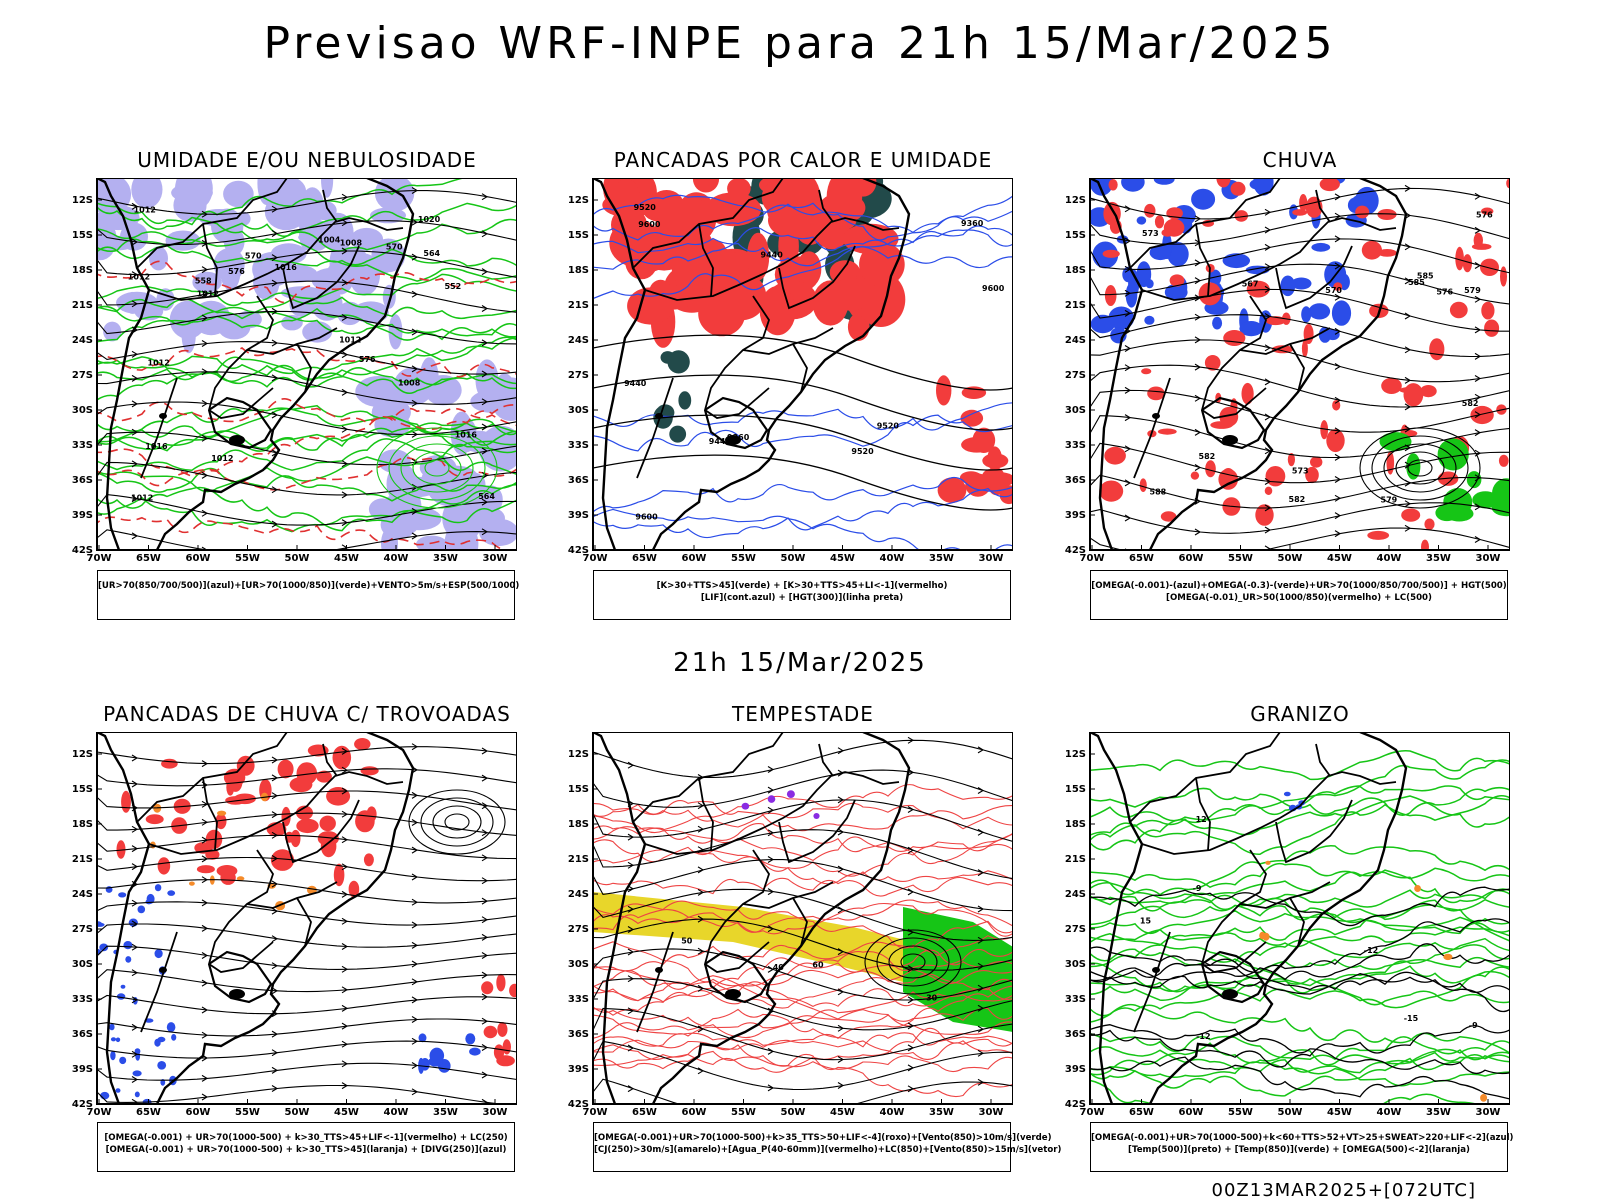 This screenshot has height=1201, width=1600. What do you see at coordinates (1201, 819) in the screenshot?
I see `contour-label: 12` at bounding box center [1201, 819].